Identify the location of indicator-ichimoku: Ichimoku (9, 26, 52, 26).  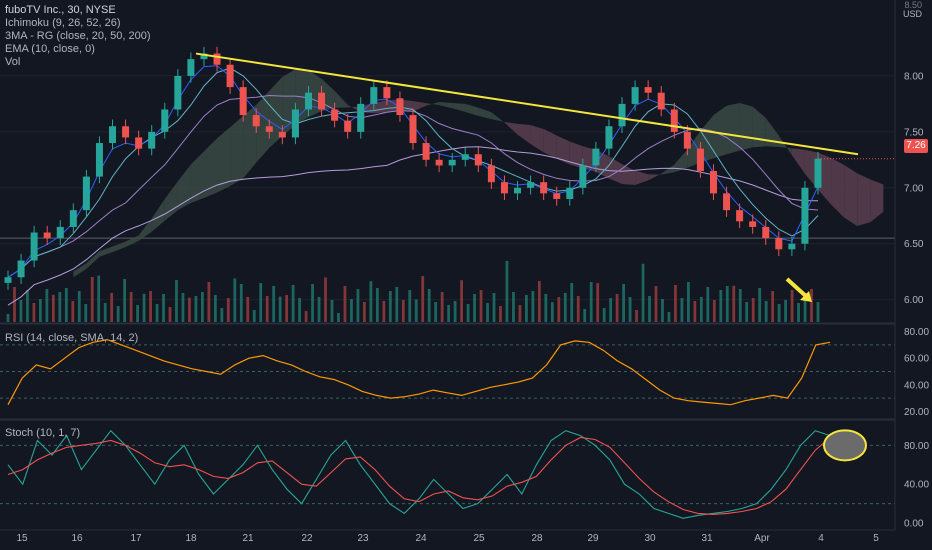
(63, 23).